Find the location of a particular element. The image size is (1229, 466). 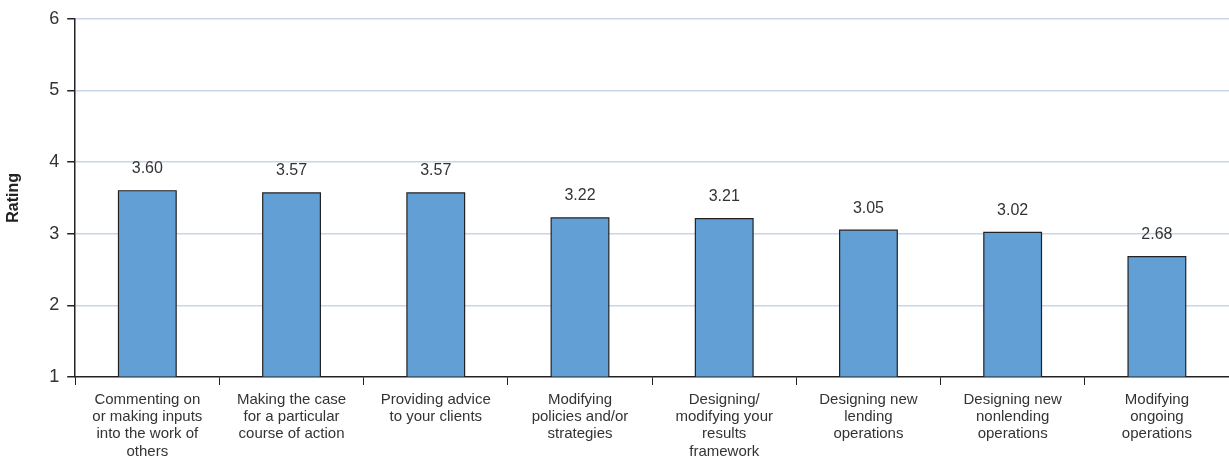

data-label: 2.68 is located at coordinates (1157, 234).